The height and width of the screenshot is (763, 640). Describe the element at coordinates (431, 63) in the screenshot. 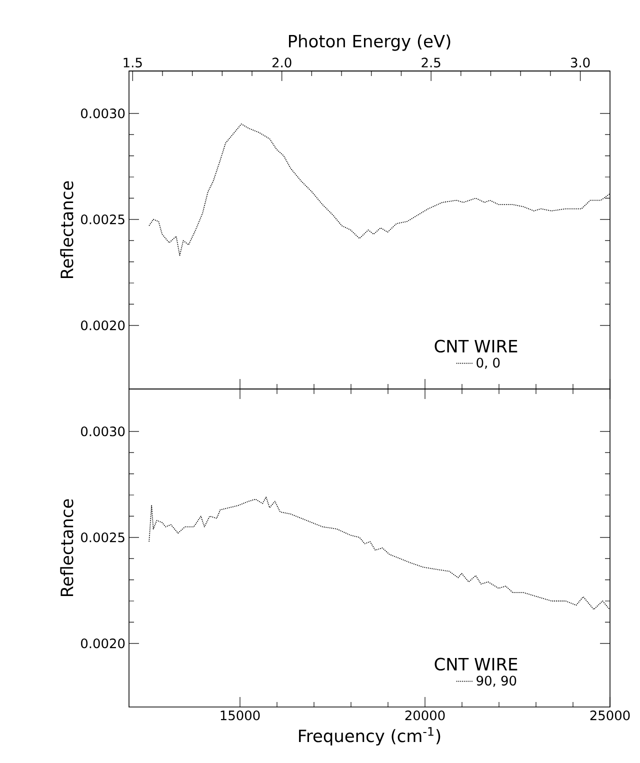

I see `x2-tick-label: 2.5` at that location.